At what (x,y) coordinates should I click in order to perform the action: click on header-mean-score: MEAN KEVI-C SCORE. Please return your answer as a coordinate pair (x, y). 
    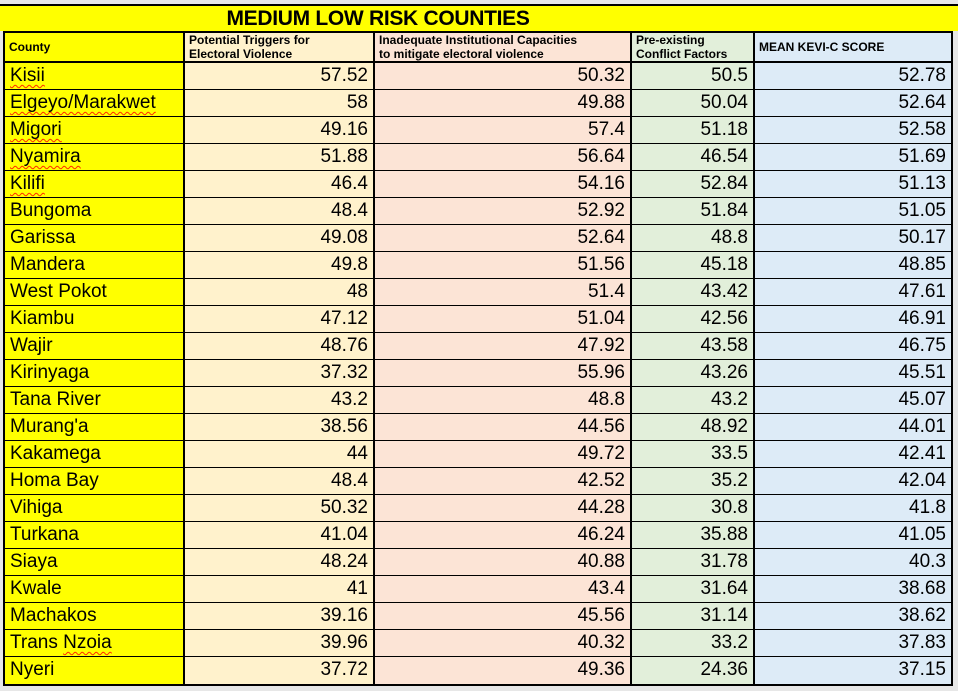
    Looking at the image, I should click on (853, 48).